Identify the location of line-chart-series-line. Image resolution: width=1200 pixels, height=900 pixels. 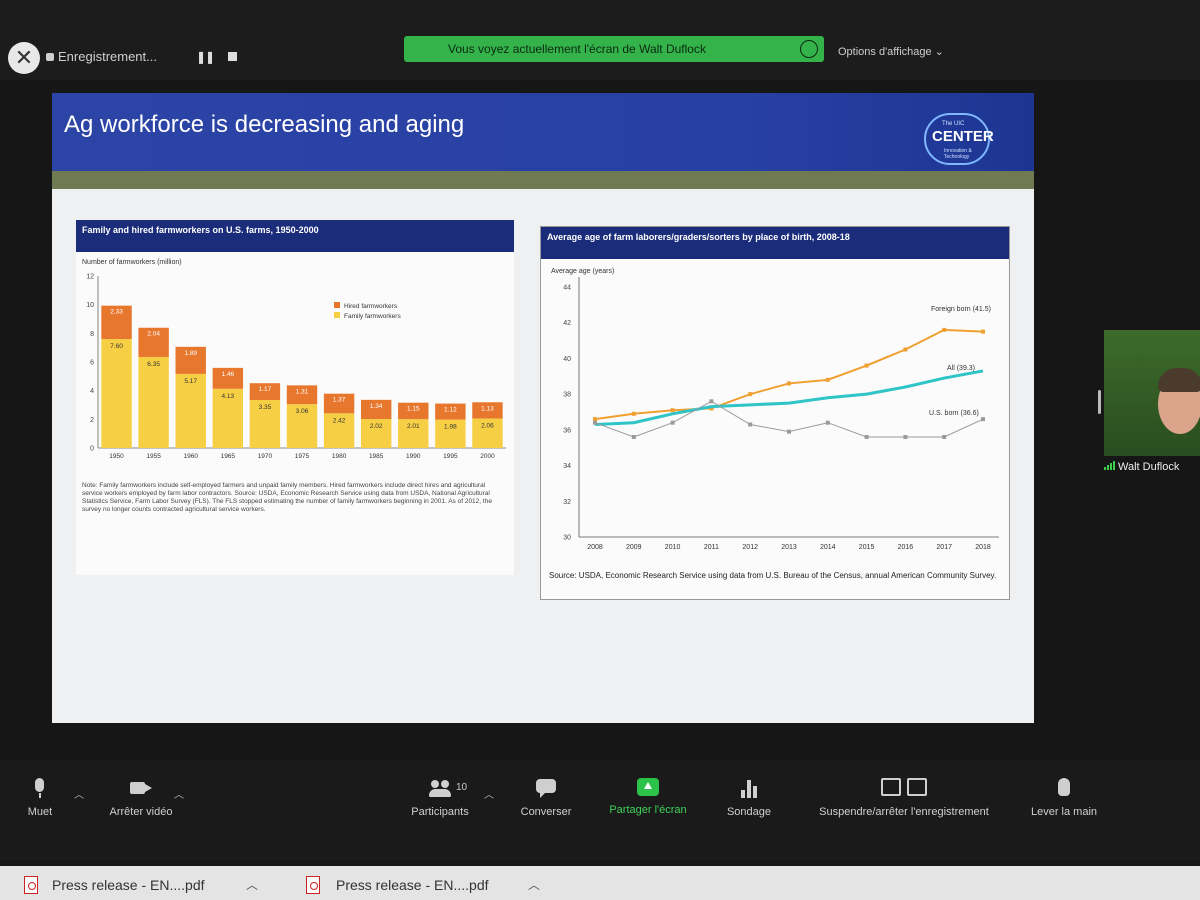
(789, 374).